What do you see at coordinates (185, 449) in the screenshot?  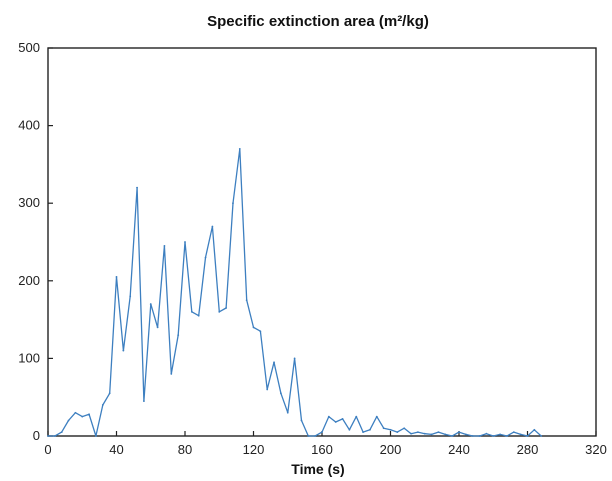 I see `x-tick-label: 80` at bounding box center [185, 449].